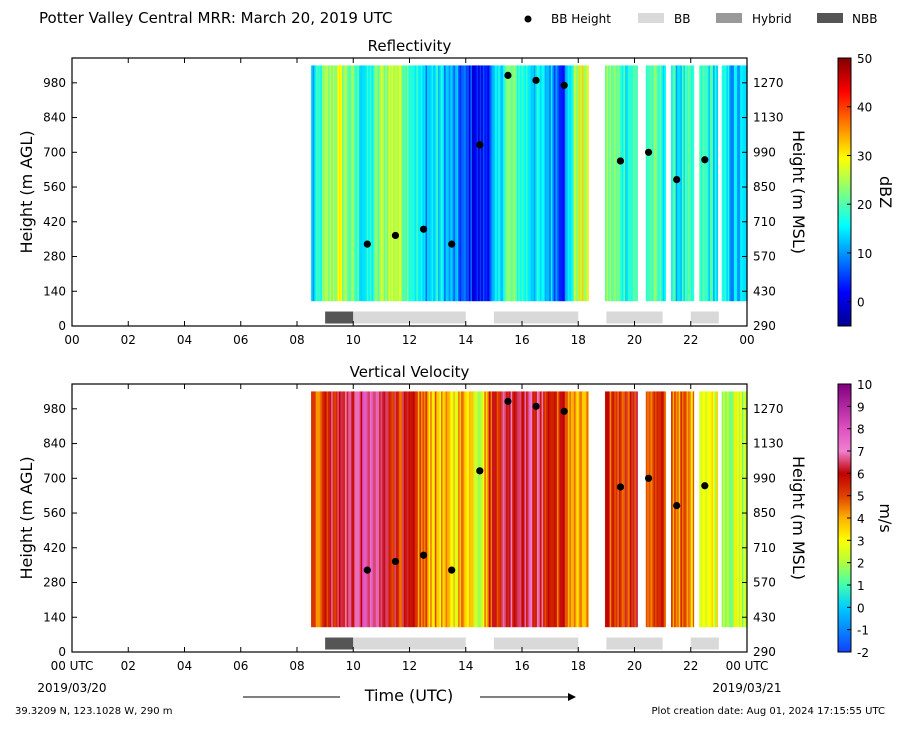  I want to click on x-tick-label: 08, so click(296, 666).